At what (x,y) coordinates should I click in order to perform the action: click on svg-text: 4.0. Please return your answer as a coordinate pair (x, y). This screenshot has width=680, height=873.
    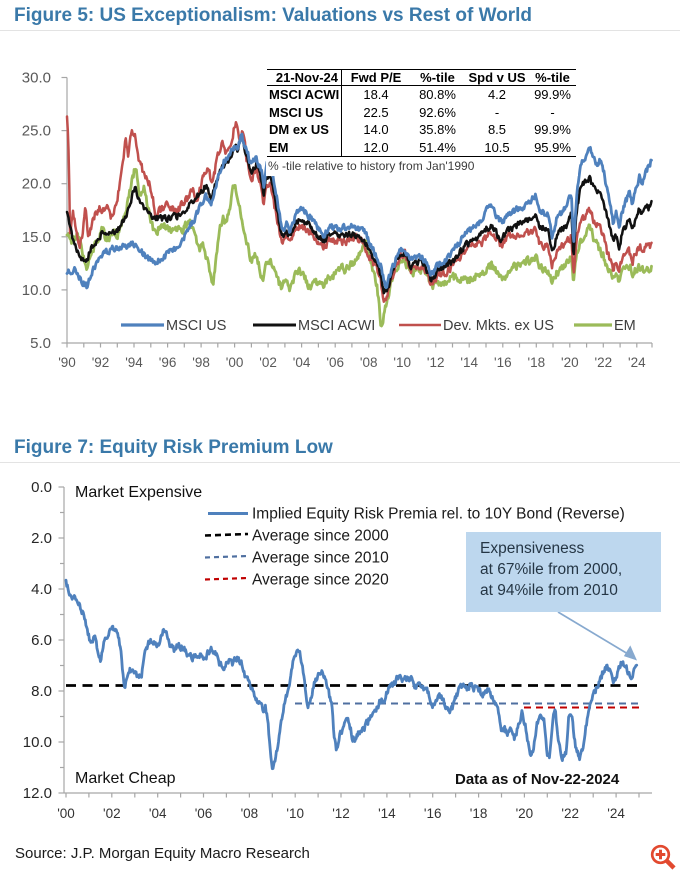
    Looking at the image, I should click on (41, 589).